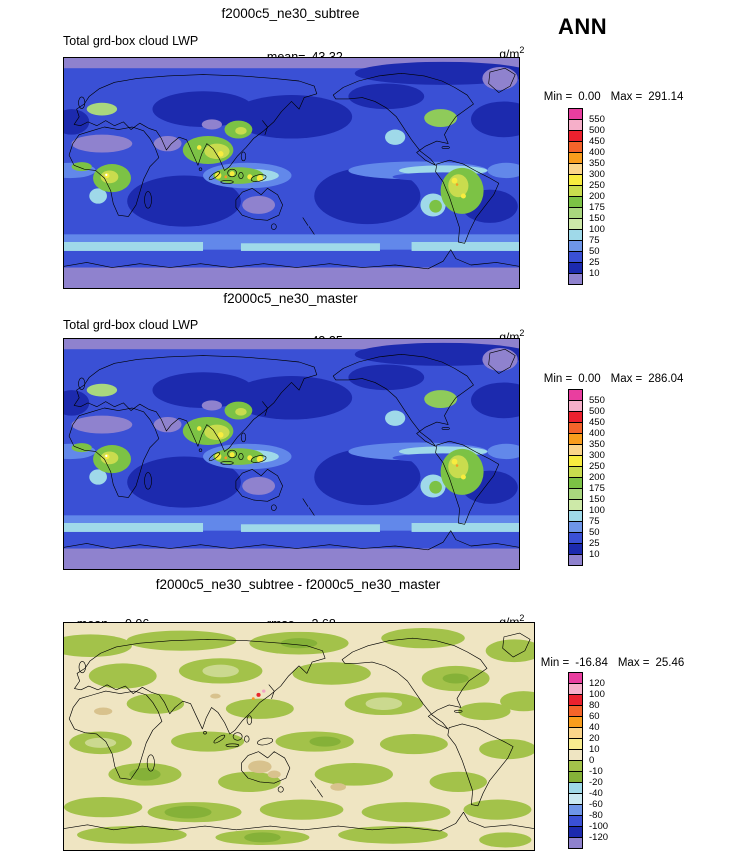 This screenshot has width=733, height=866. What do you see at coordinates (596, 793) in the screenshot?
I see `colorbar-tick-label: -40` at bounding box center [596, 793].